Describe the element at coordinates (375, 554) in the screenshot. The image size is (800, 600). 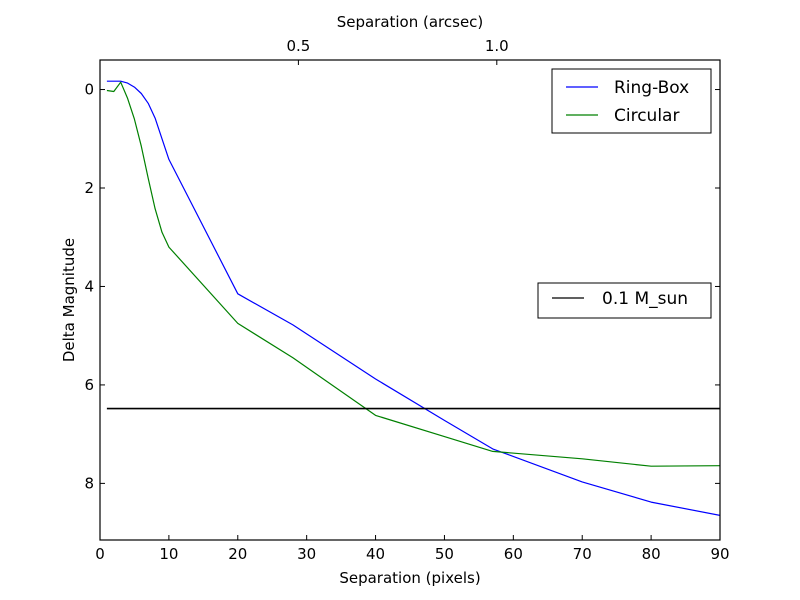
I see `x-tick-label: 40` at that location.